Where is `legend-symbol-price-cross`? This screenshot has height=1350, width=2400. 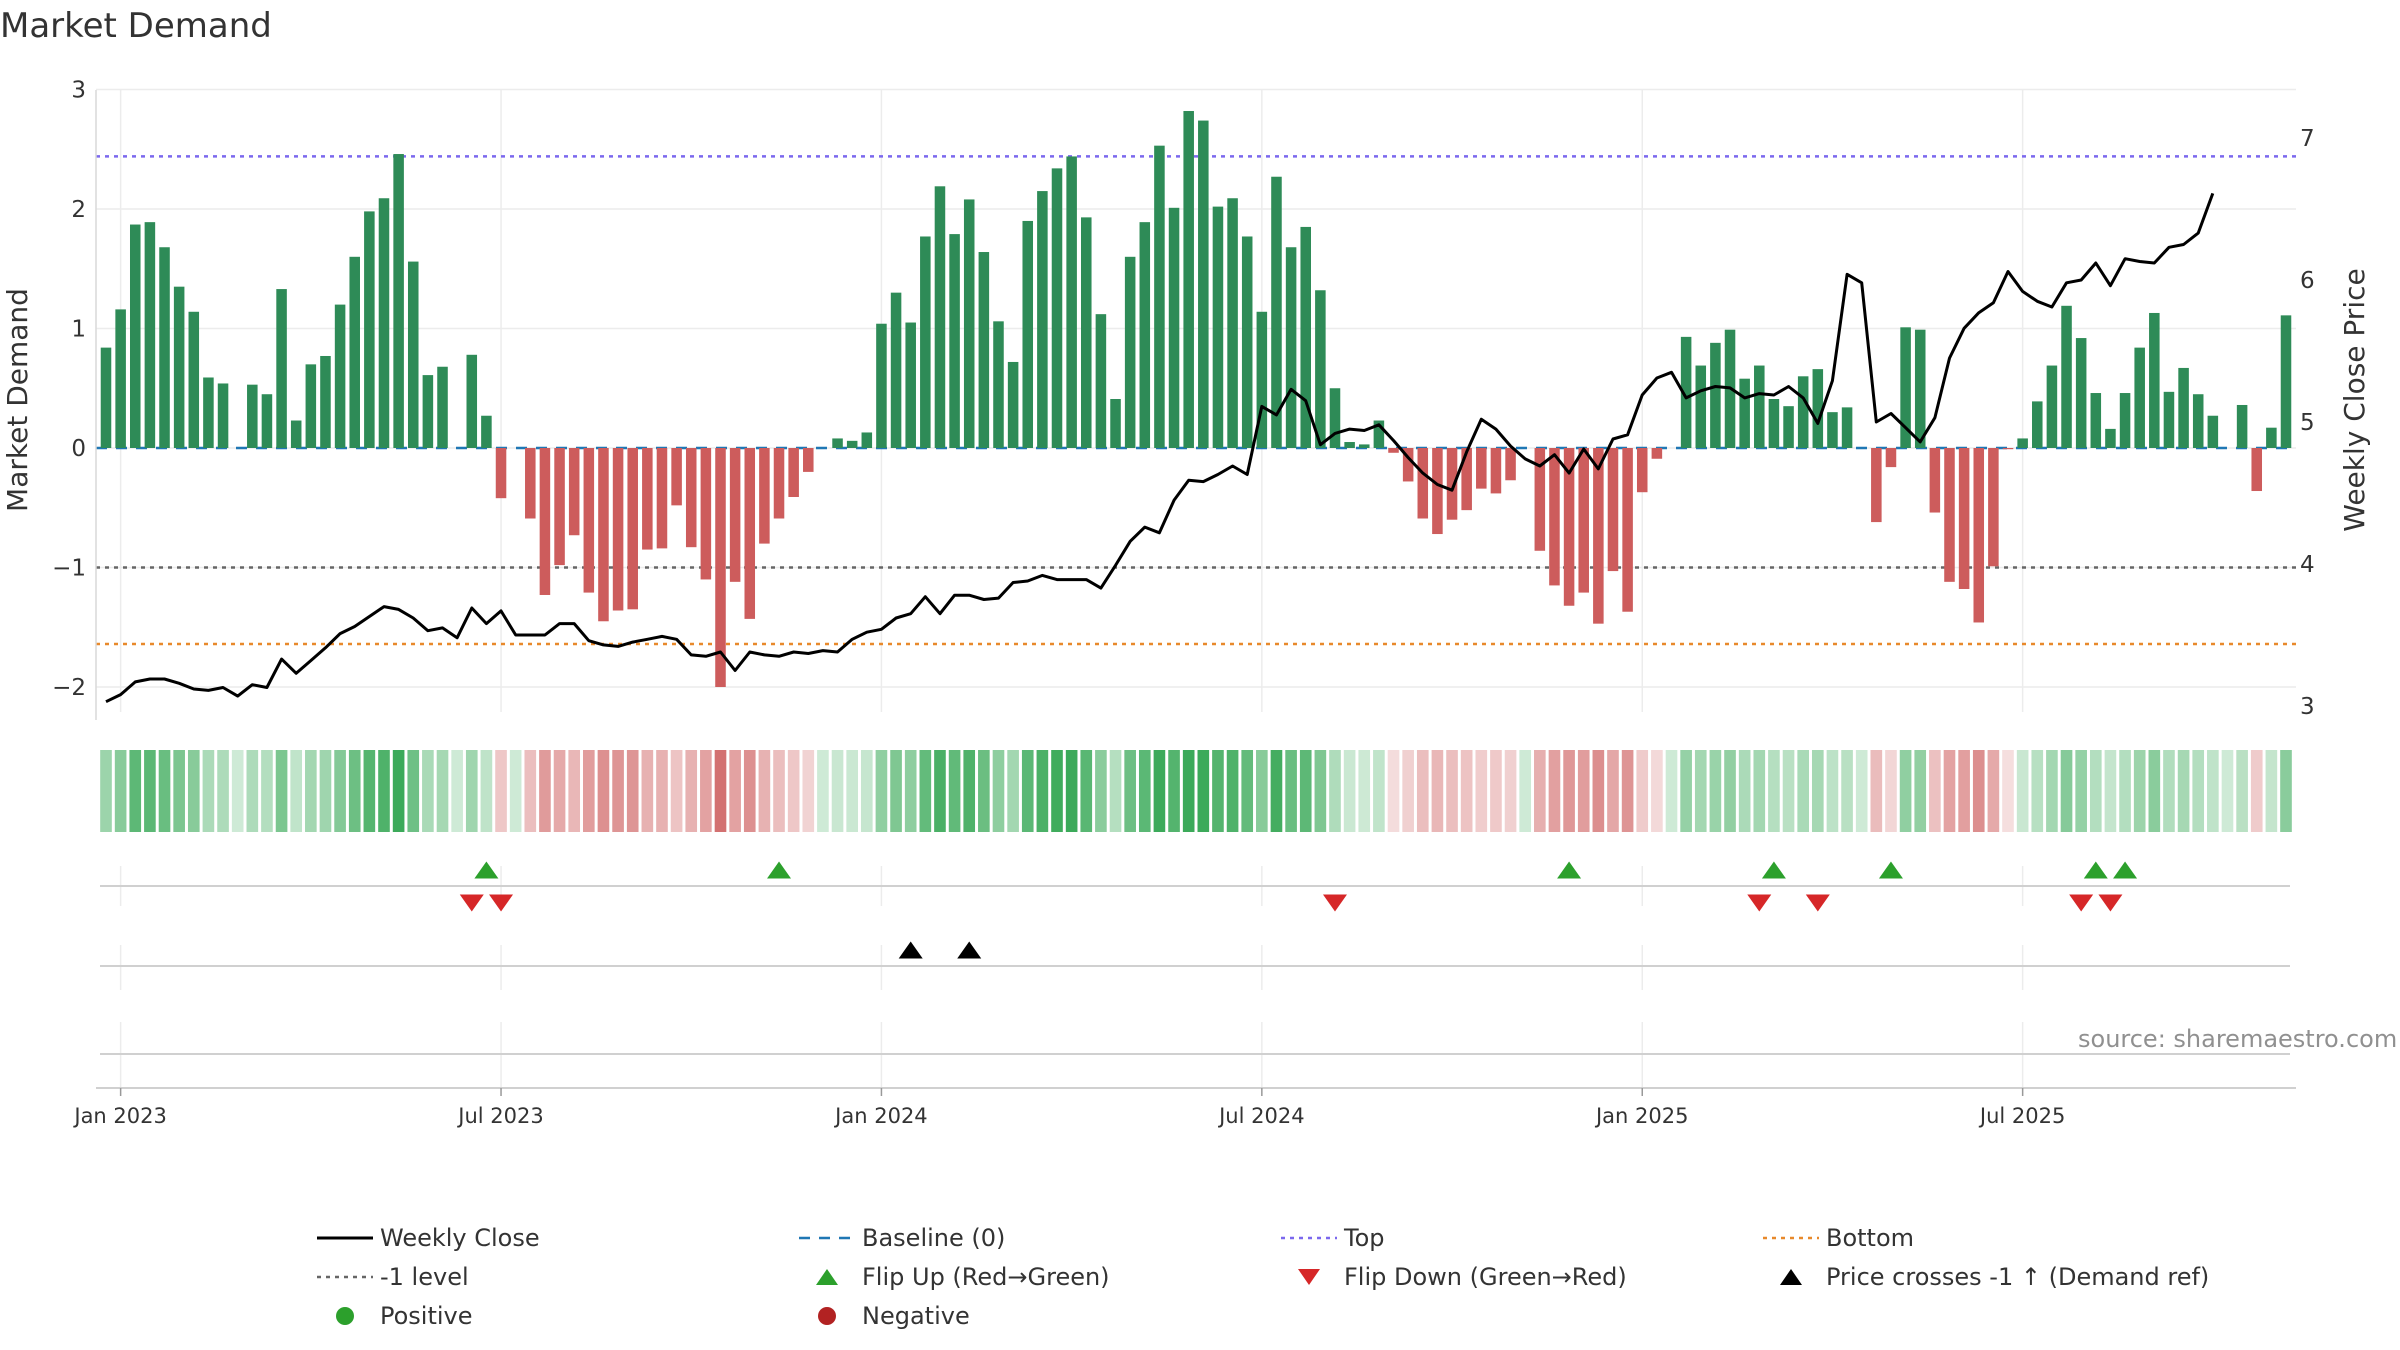 legend-symbol-price-cross is located at coordinates (1791, 1277).